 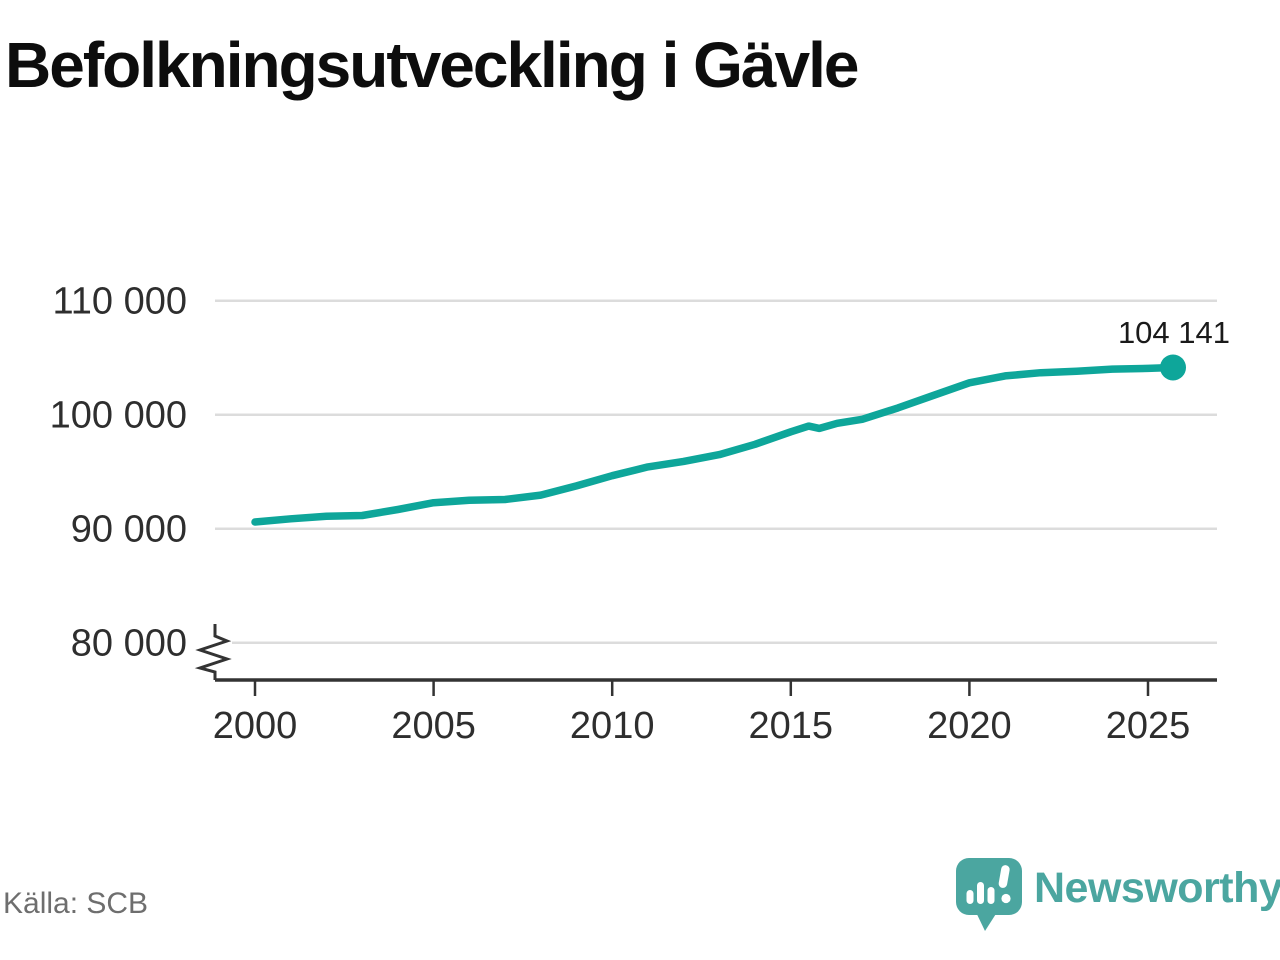 What do you see at coordinates (433, 726) in the screenshot?
I see `x-tick-label: 2005` at bounding box center [433, 726].